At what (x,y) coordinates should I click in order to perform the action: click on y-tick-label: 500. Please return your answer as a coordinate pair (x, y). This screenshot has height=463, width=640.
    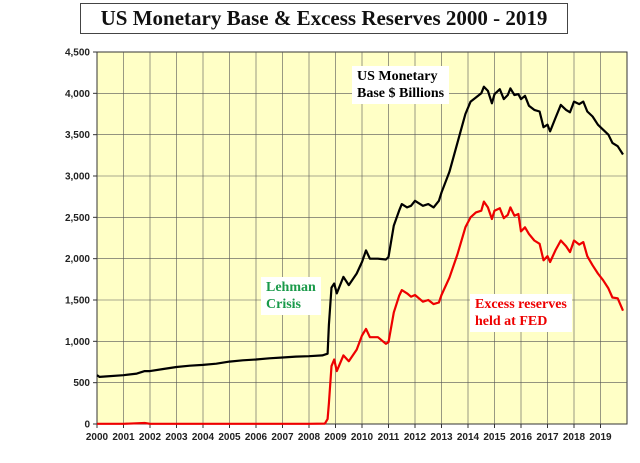
    Looking at the image, I should click on (81, 383).